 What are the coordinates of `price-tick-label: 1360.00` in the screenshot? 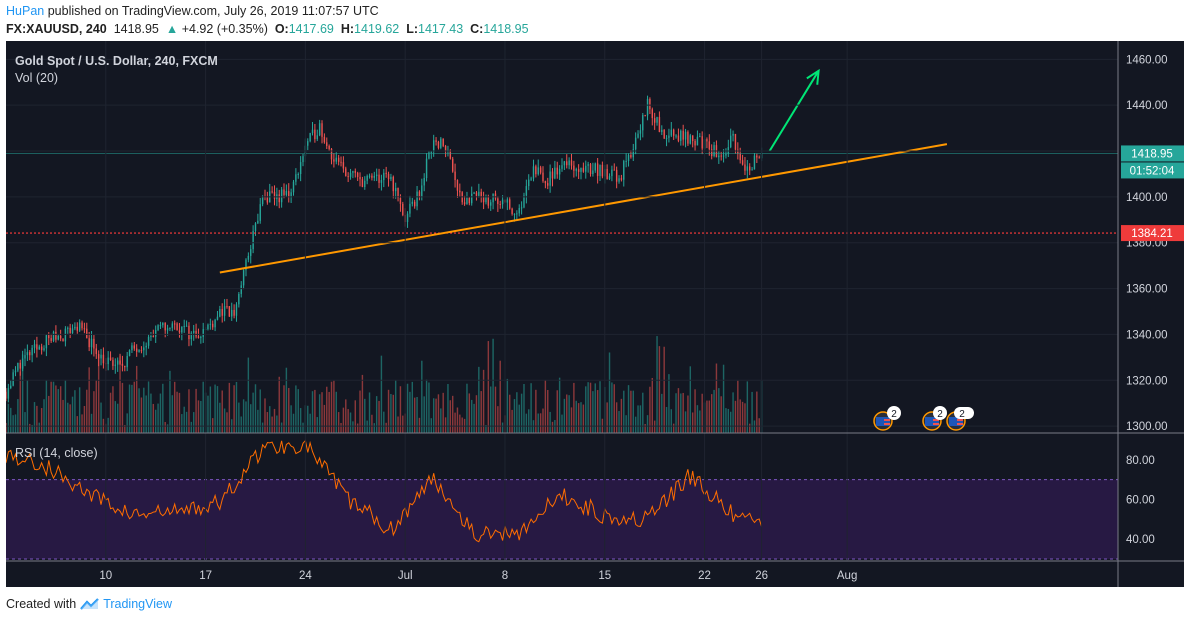 It's located at (1147, 290).